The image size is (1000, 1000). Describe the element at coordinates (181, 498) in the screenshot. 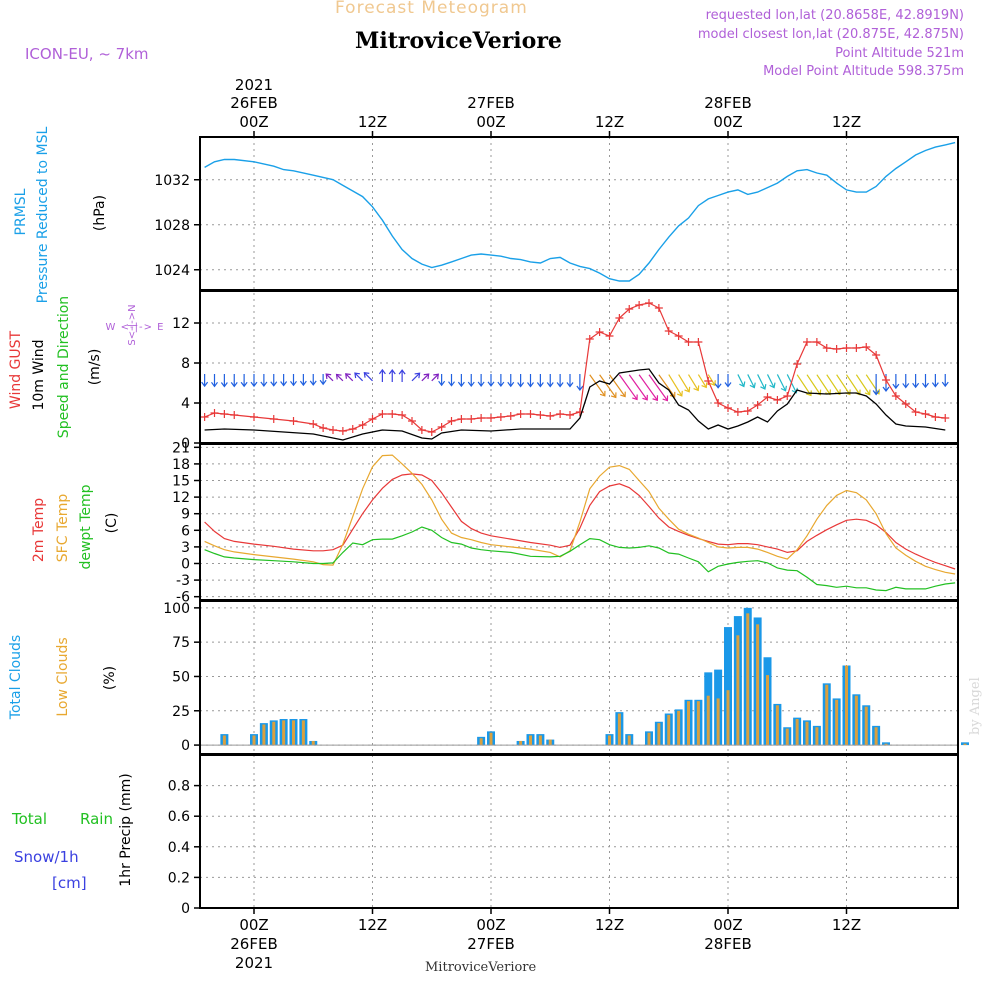

I see `y-tick-label: 12` at that location.